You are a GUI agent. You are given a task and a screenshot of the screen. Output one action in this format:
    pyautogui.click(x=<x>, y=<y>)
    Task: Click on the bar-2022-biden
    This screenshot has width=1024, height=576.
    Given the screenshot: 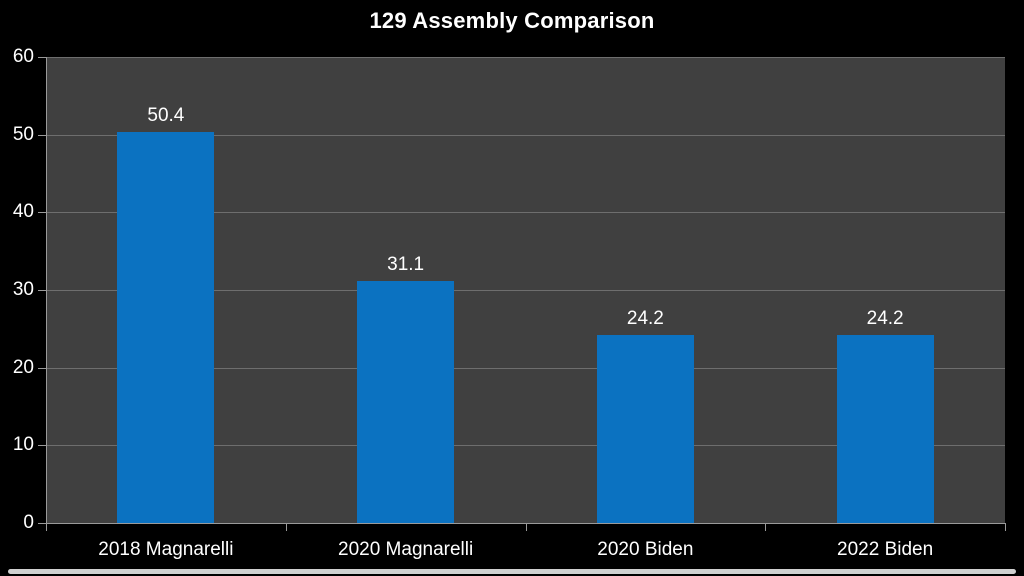 What is the action you would take?
    pyautogui.click(x=885, y=429)
    